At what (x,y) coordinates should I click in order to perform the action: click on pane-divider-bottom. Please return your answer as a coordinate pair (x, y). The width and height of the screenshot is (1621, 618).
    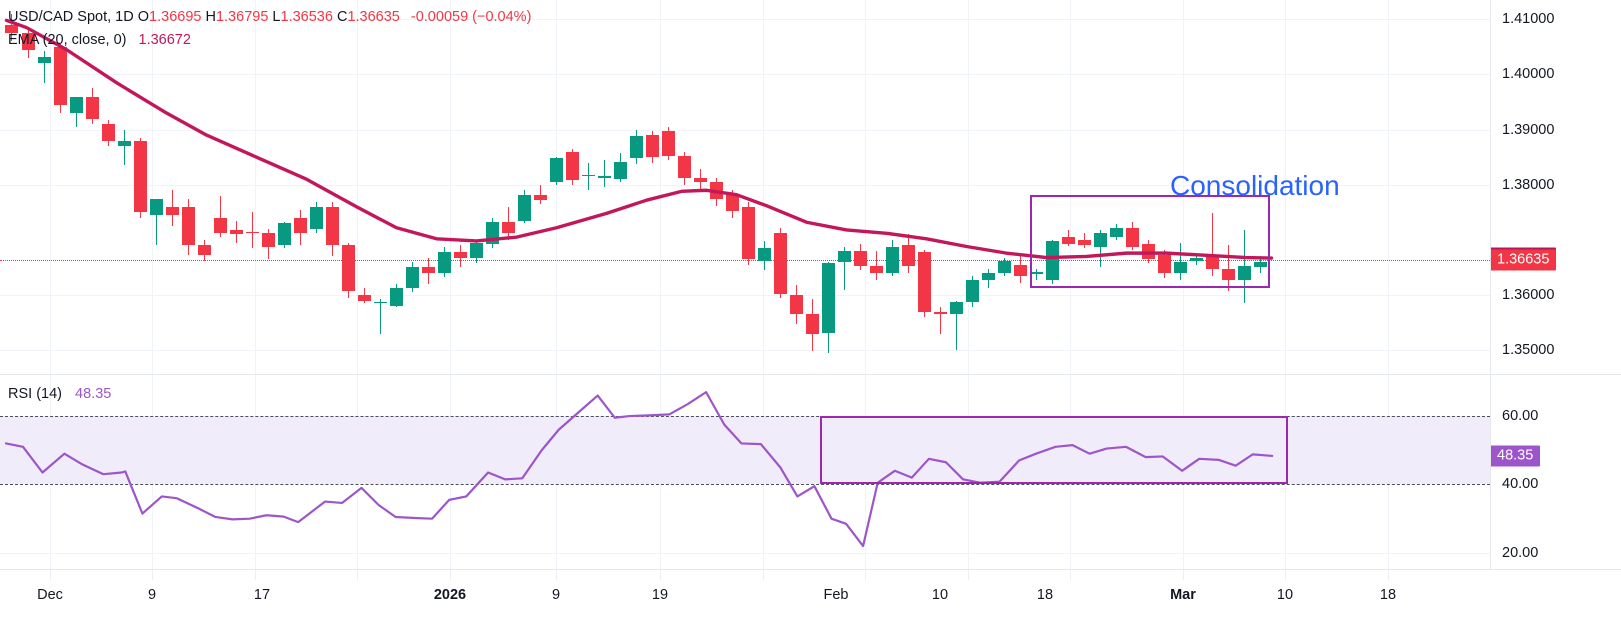
    Looking at the image, I should click on (810, 569).